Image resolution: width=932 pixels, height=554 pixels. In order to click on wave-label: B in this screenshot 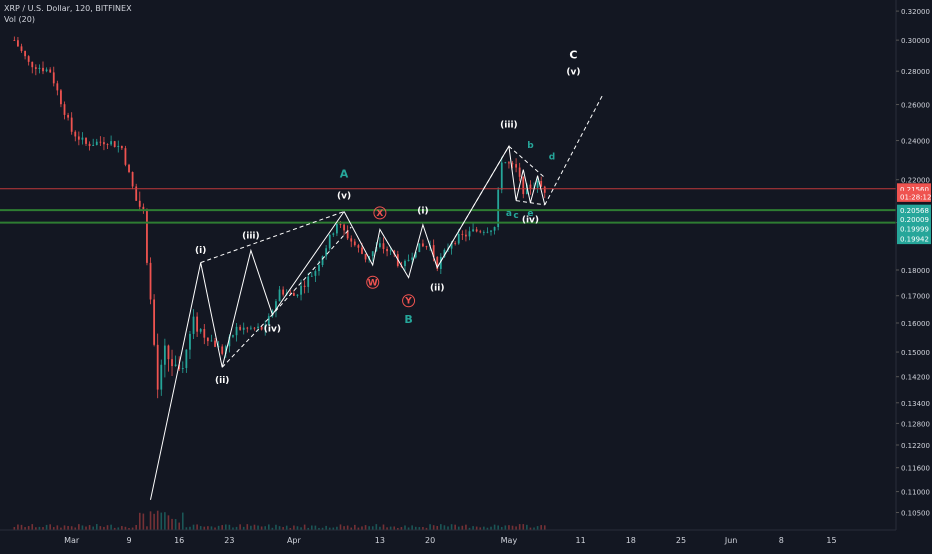, I will do `click(408, 319)`.